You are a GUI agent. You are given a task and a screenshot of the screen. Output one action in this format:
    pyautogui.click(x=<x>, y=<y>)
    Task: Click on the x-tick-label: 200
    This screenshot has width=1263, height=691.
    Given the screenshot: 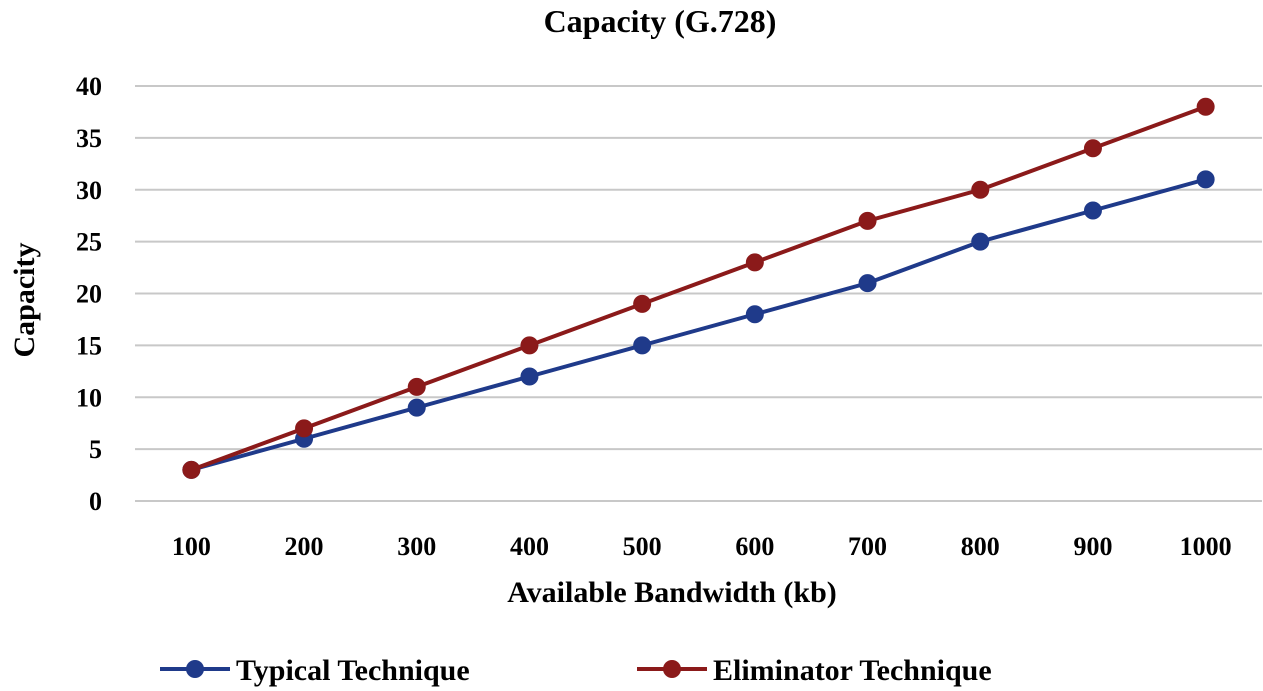 What is the action you would take?
    pyautogui.click(x=304, y=546)
    